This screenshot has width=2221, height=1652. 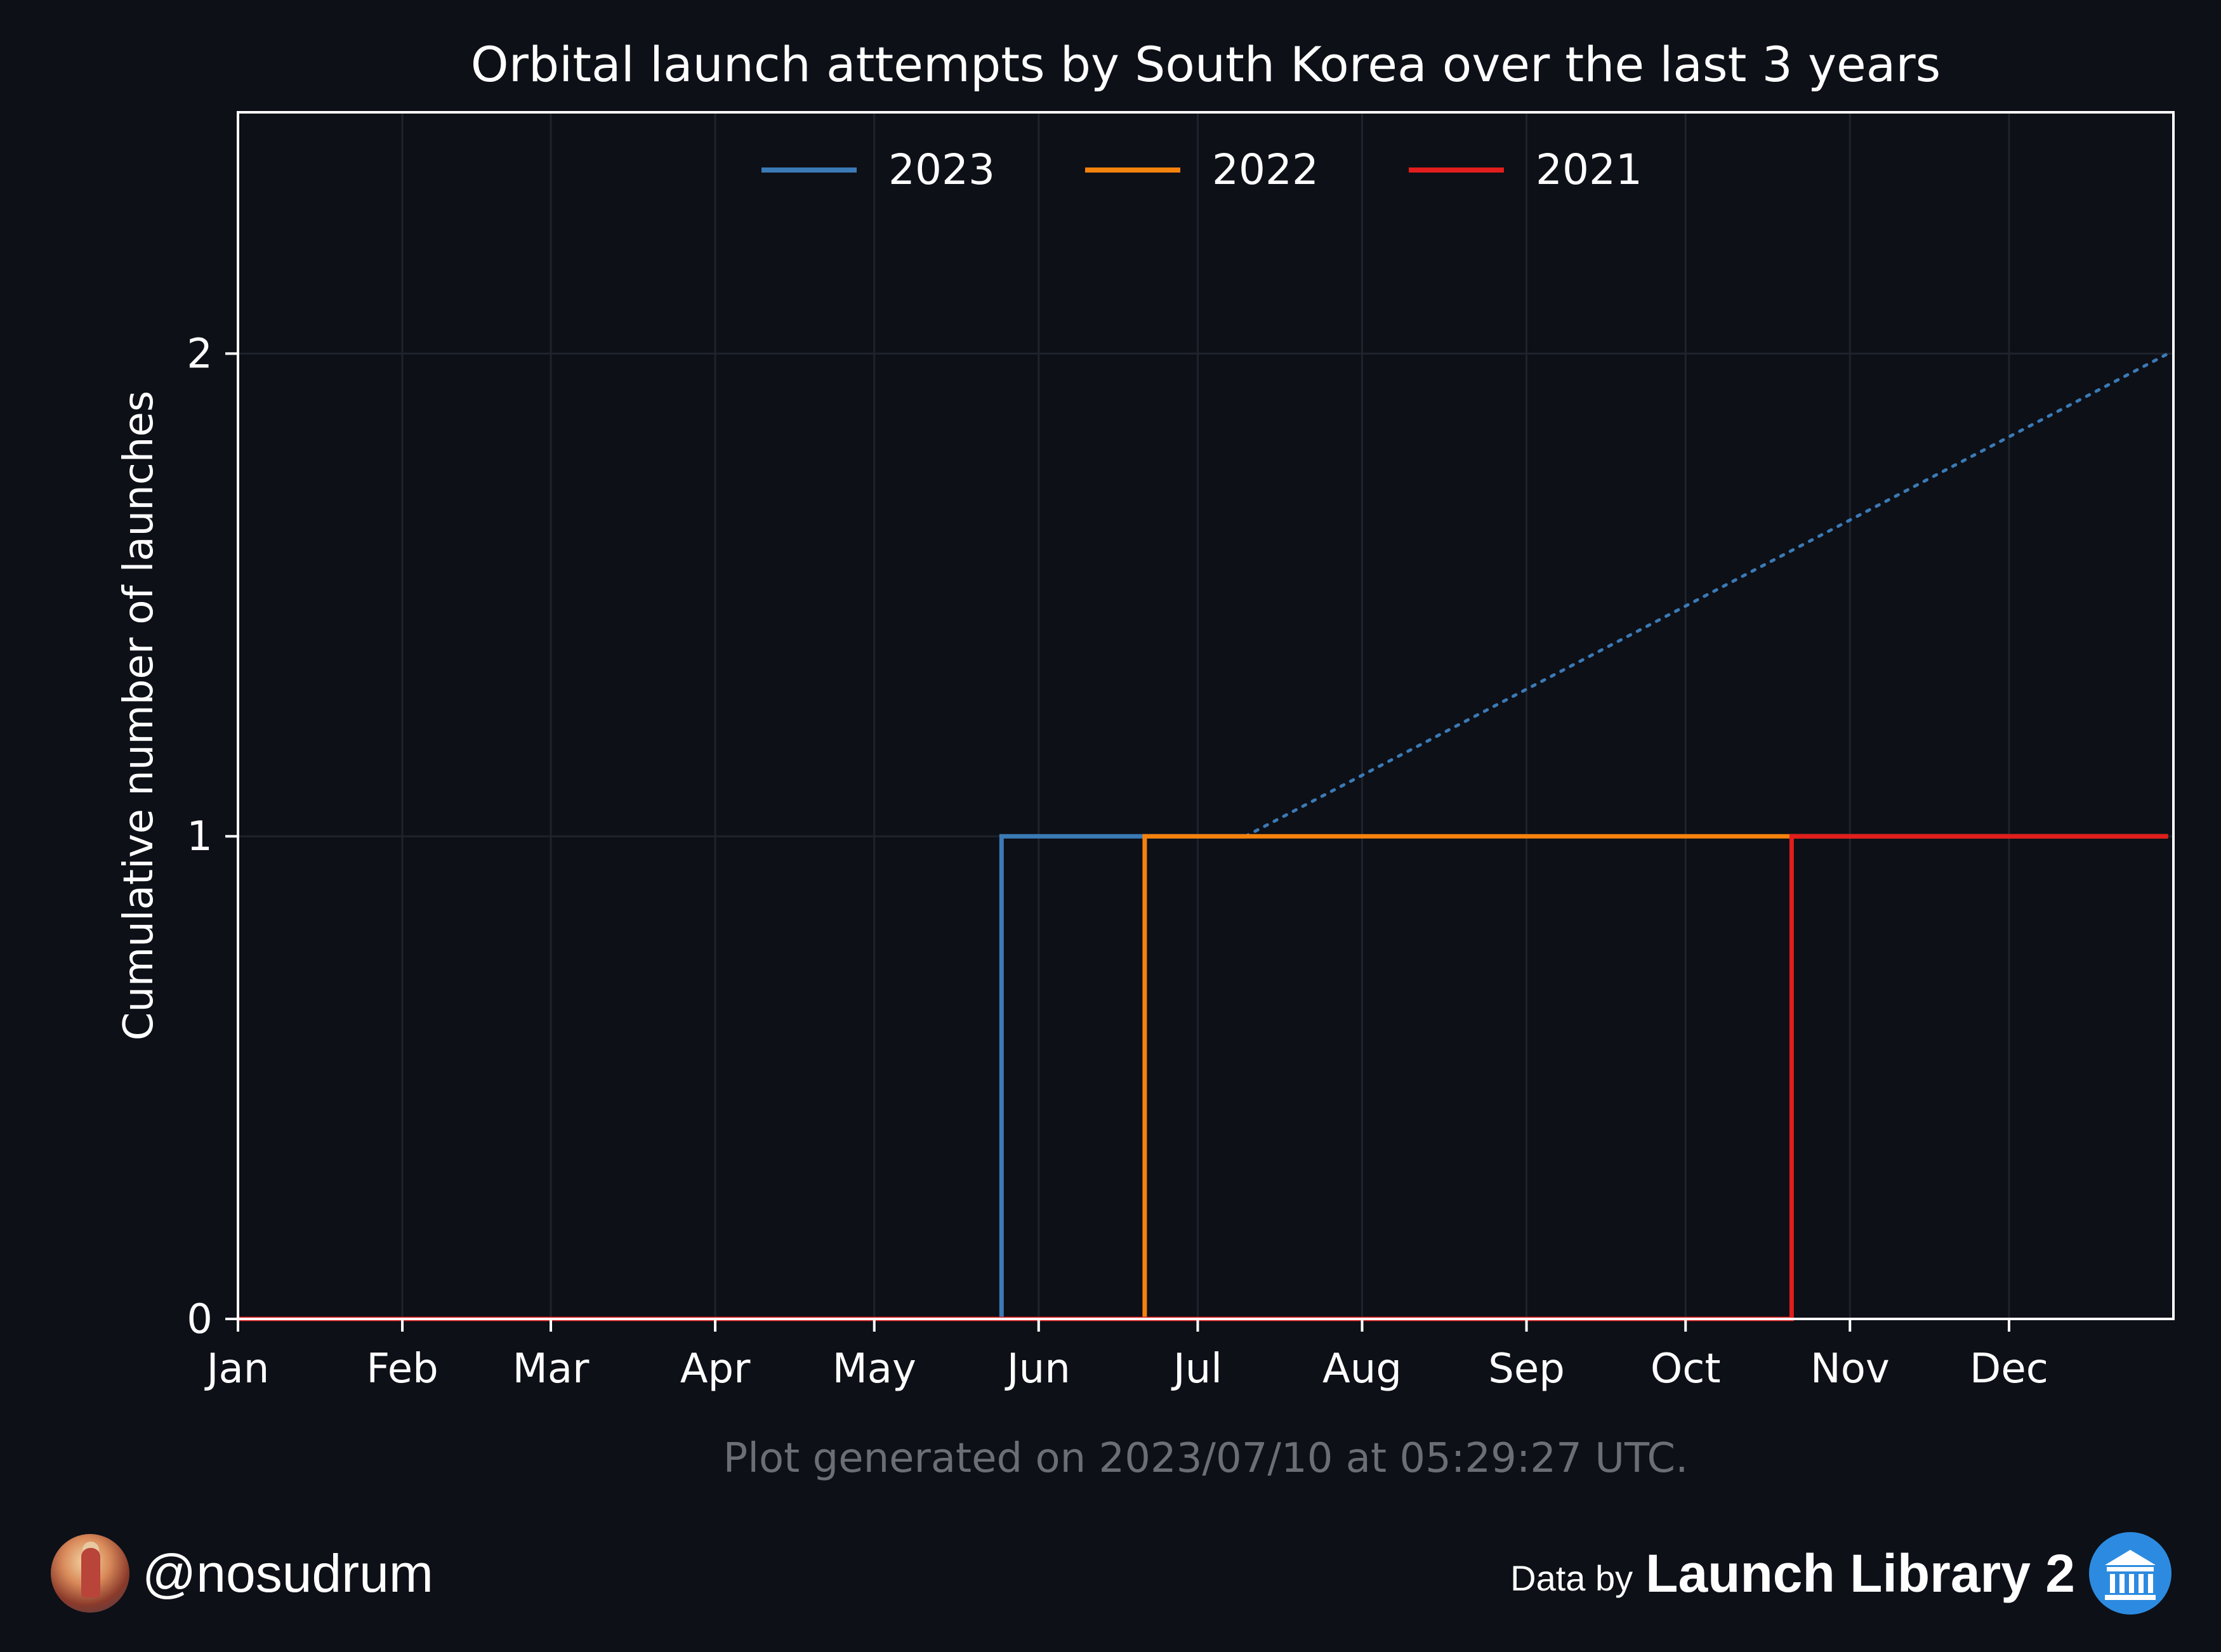 I want to click on y-tick-label: 1, so click(x=200, y=837).